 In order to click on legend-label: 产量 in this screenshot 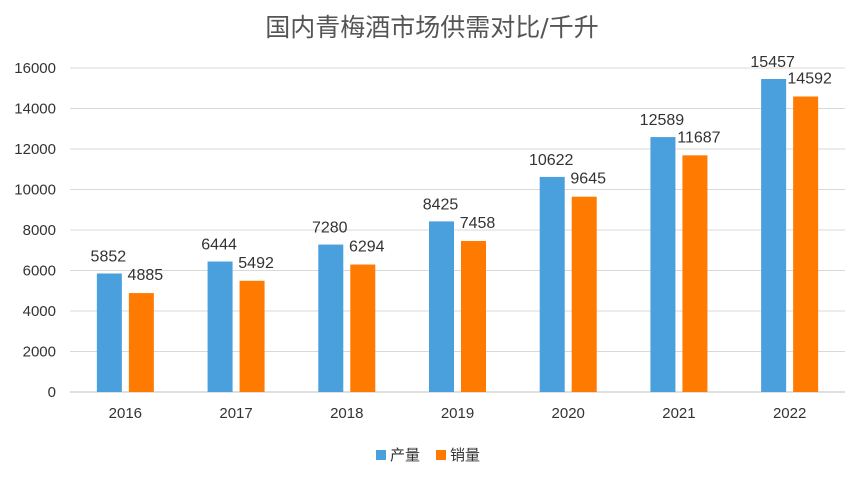, I will do `click(405, 455)`.